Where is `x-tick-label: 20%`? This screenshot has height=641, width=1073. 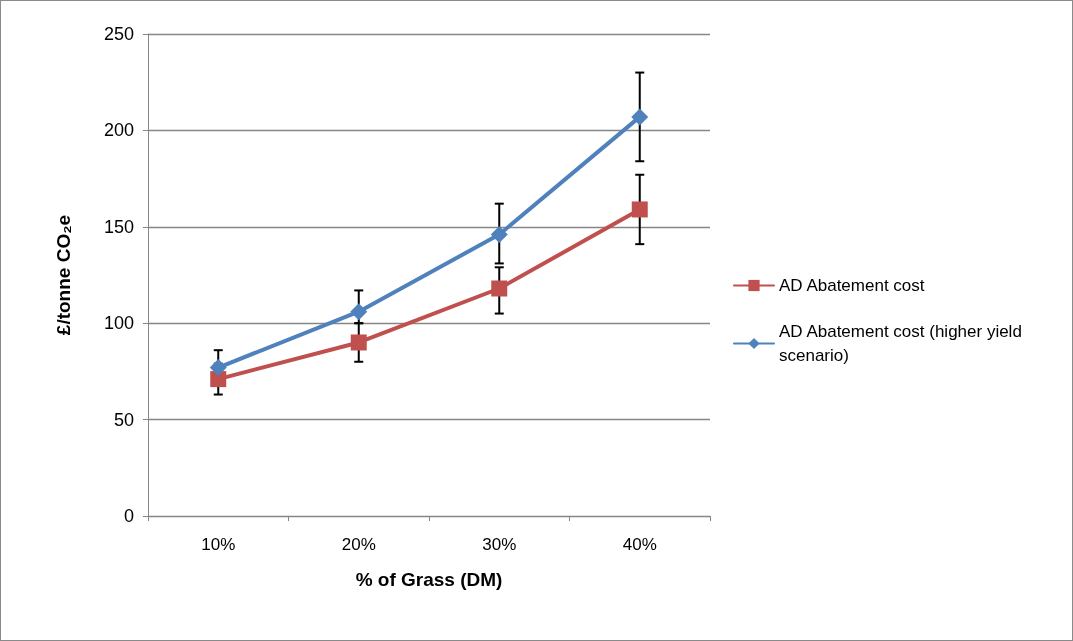
x-tick-label: 20% is located at coordinates (358, 544).